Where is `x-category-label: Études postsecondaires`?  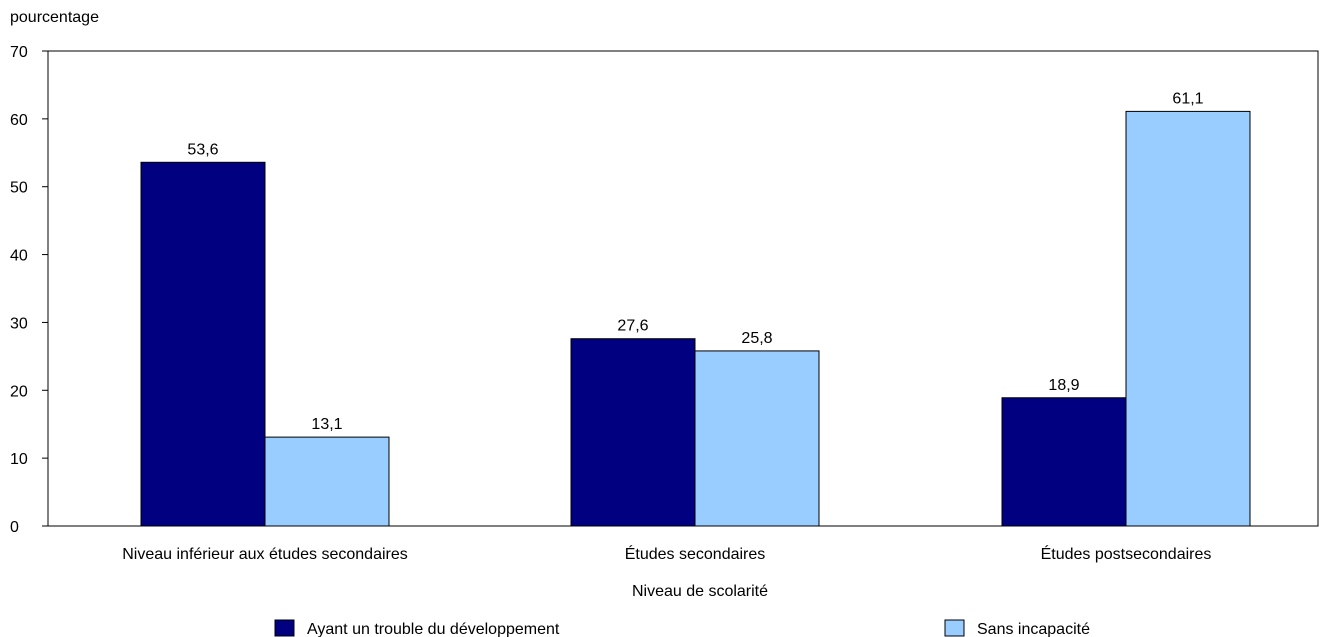
x-category-label: Études postsecondaires is located at coordinates (1126, 553).